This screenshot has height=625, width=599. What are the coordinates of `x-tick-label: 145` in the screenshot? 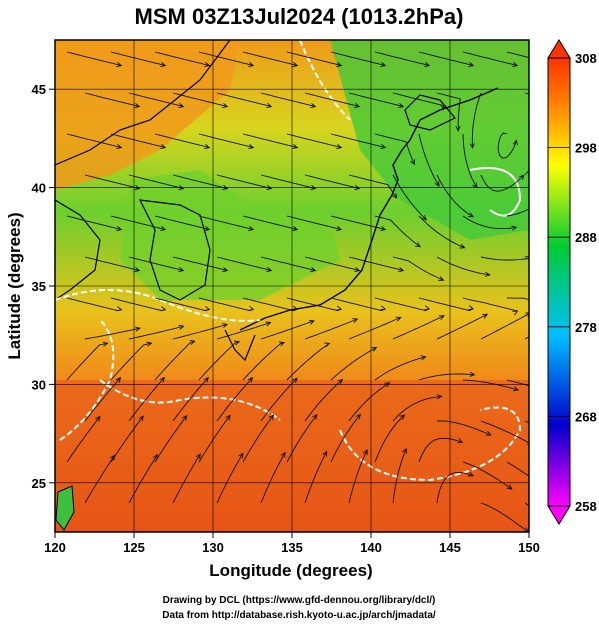 It's located at (450, 547).